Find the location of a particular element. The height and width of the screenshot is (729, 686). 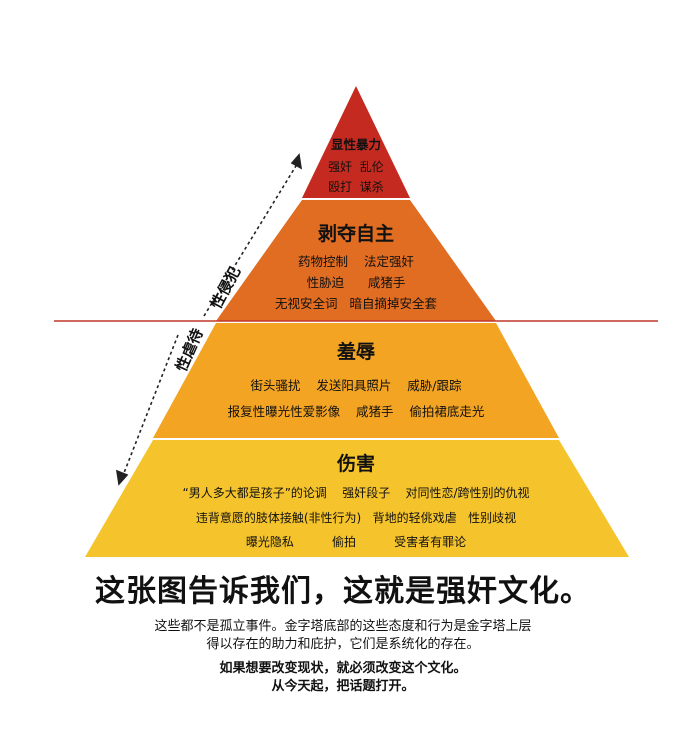

tier-3-line-1: 街头骚扰 发送阳具照片 威胁/跟踪 is located at coordinates (356, 385).